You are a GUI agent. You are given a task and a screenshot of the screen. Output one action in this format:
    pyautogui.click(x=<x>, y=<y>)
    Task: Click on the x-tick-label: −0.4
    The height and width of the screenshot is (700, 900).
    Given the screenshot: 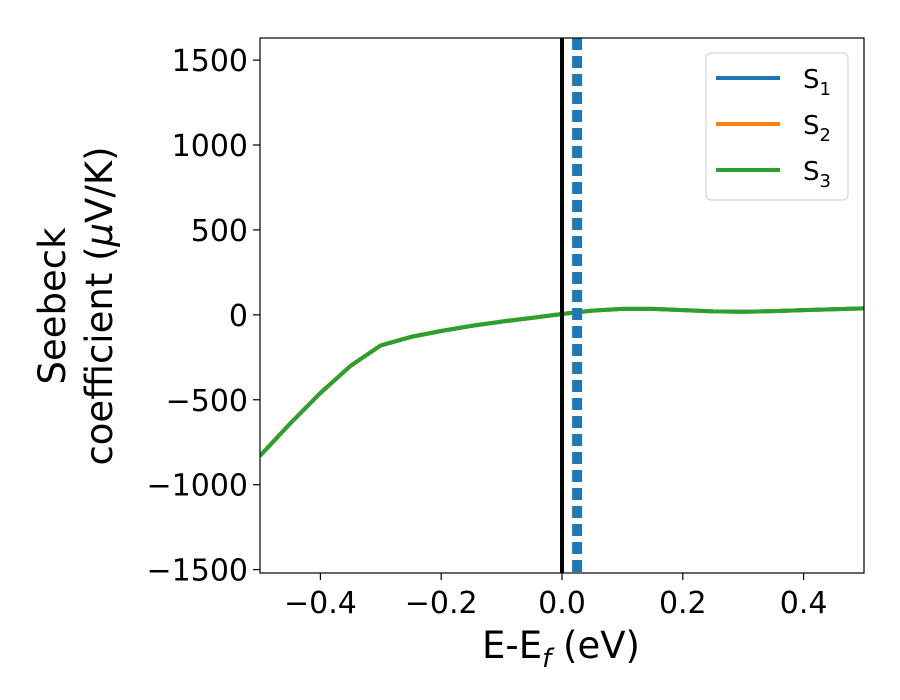 What is the action you would take?
    pyautogui.click(x=320, y=603)
    